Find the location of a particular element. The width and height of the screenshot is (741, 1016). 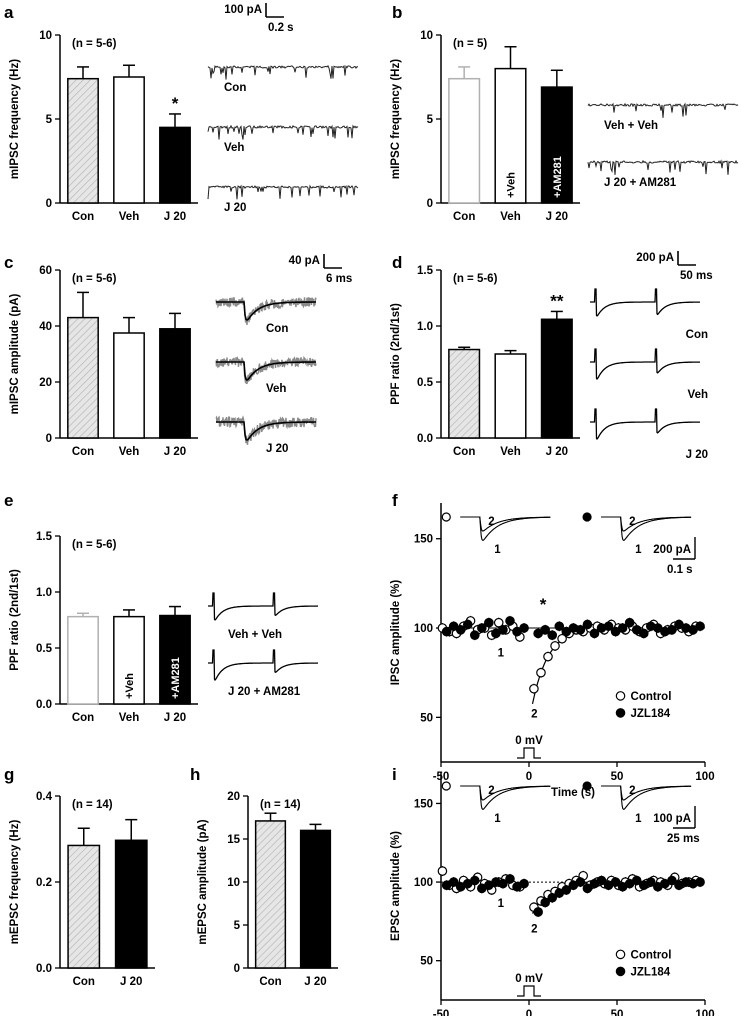

scalebar-y-label-a: 100 pA is located at coordinates (243, 10).